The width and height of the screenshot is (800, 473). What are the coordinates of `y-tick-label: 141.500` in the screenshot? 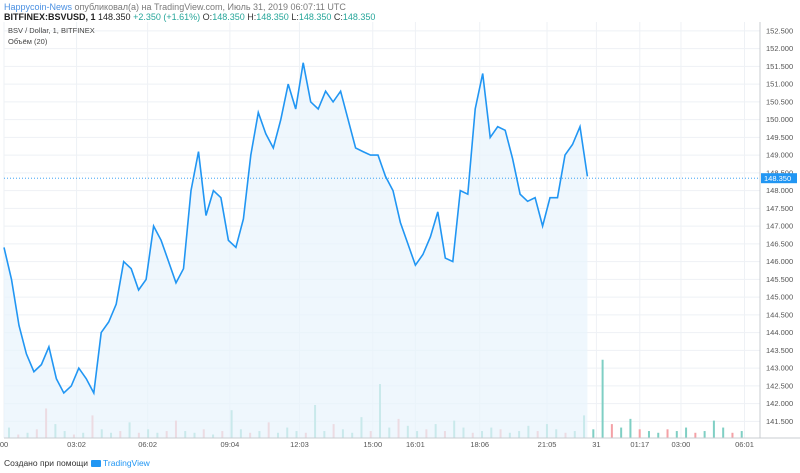 It's located at (779, 421).